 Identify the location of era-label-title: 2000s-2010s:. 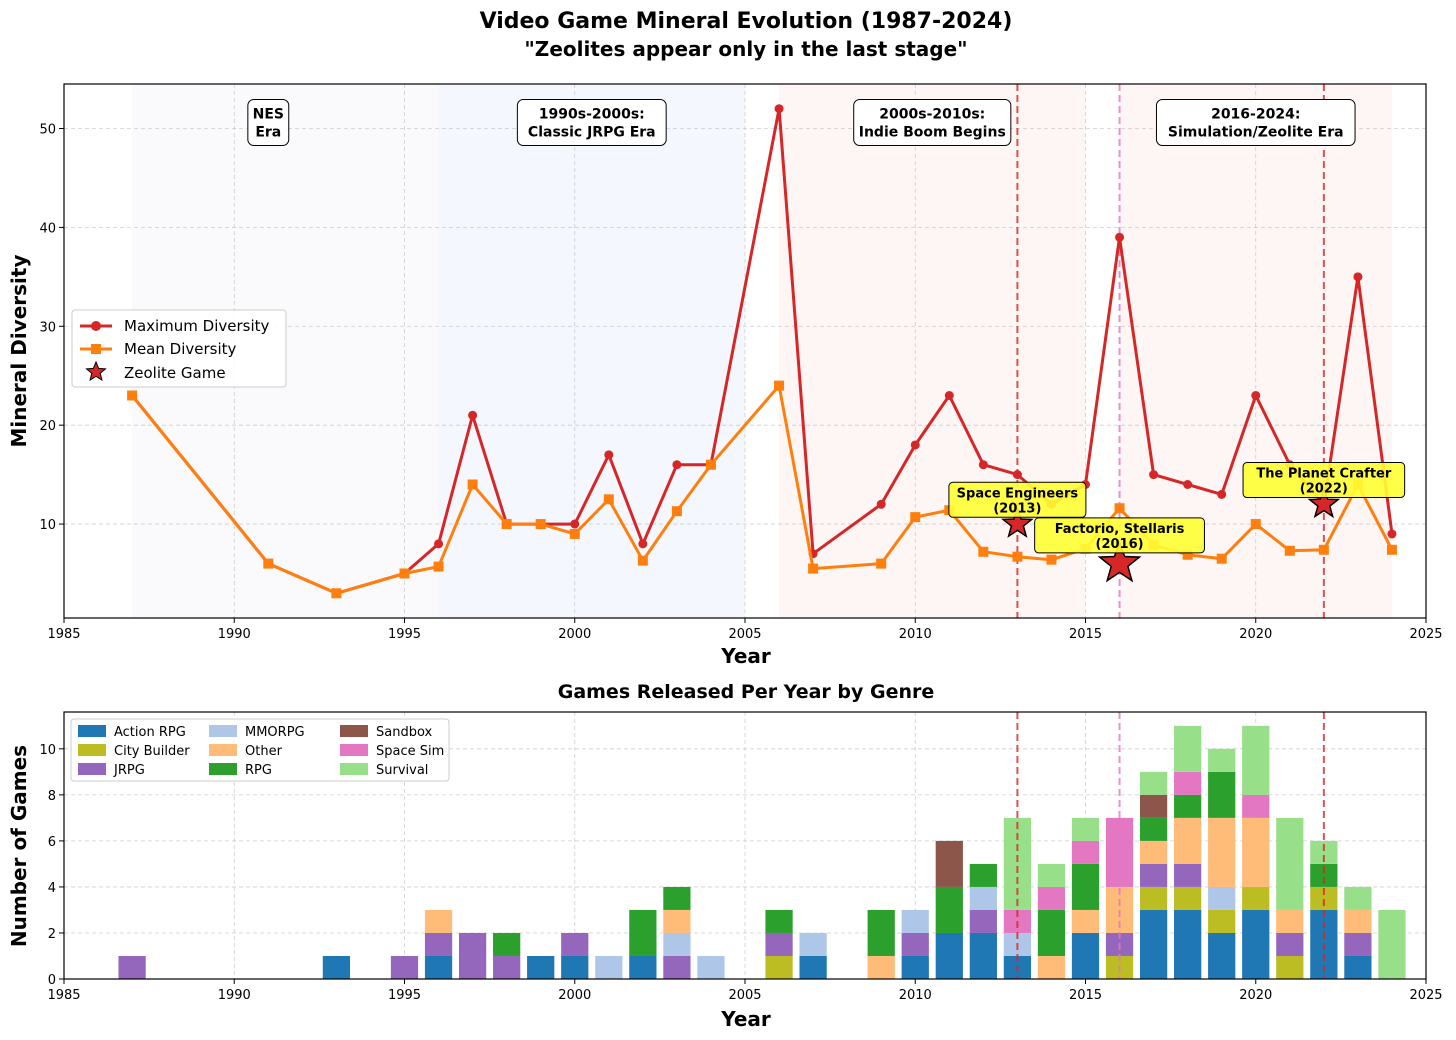
(932, 115).